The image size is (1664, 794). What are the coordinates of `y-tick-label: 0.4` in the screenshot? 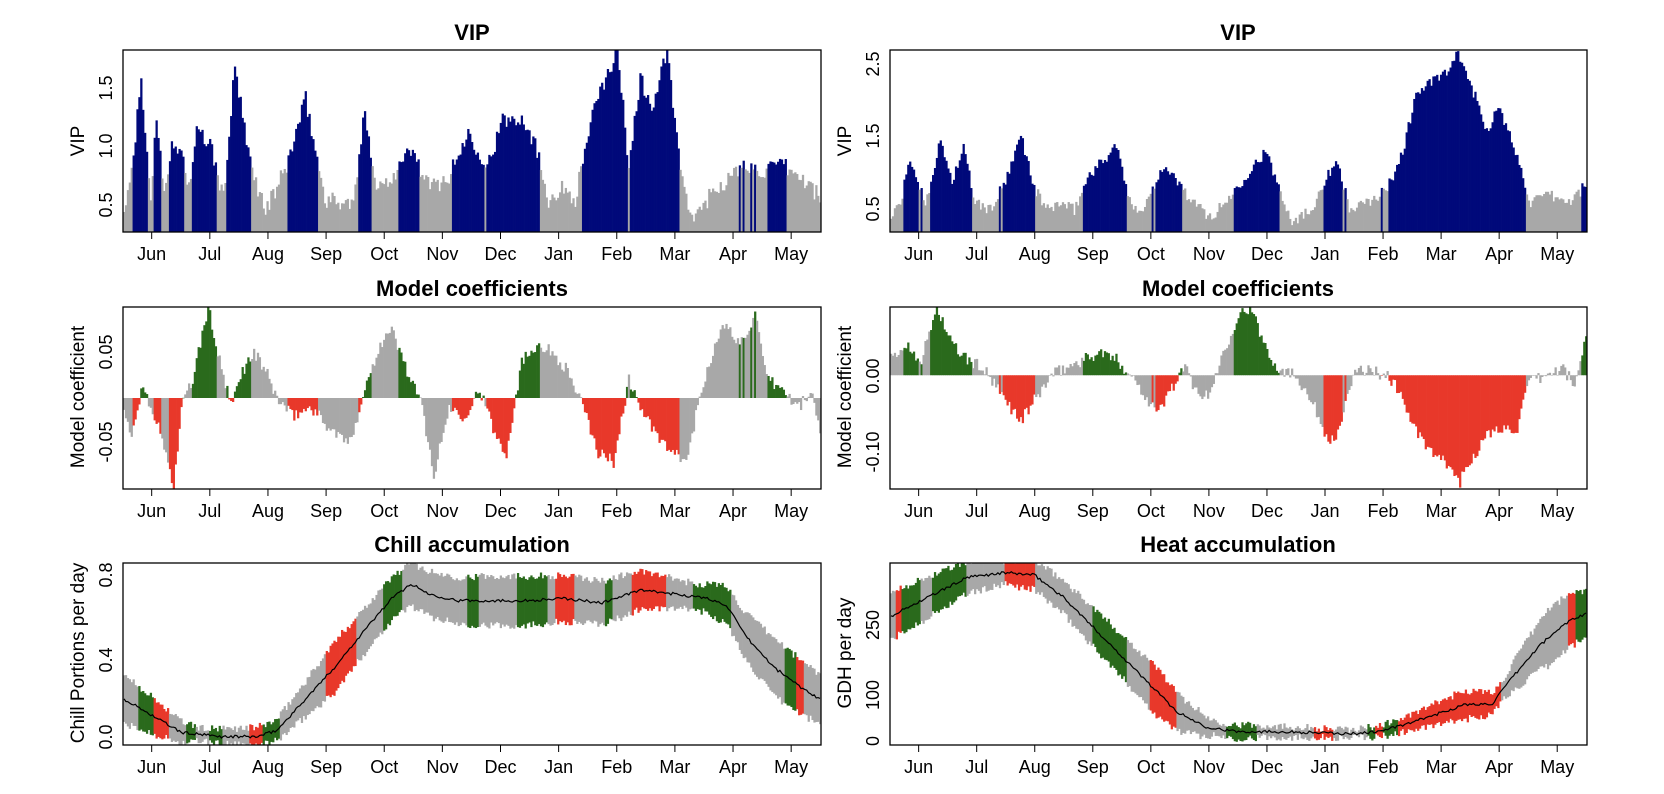 It's located at (106, 659).